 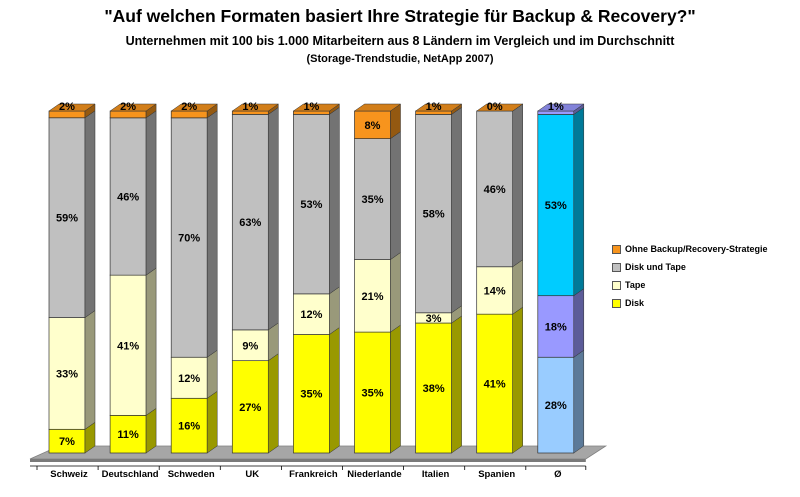 I want to click on data-label-uk-1: 9%, so click(x=250, y=346).